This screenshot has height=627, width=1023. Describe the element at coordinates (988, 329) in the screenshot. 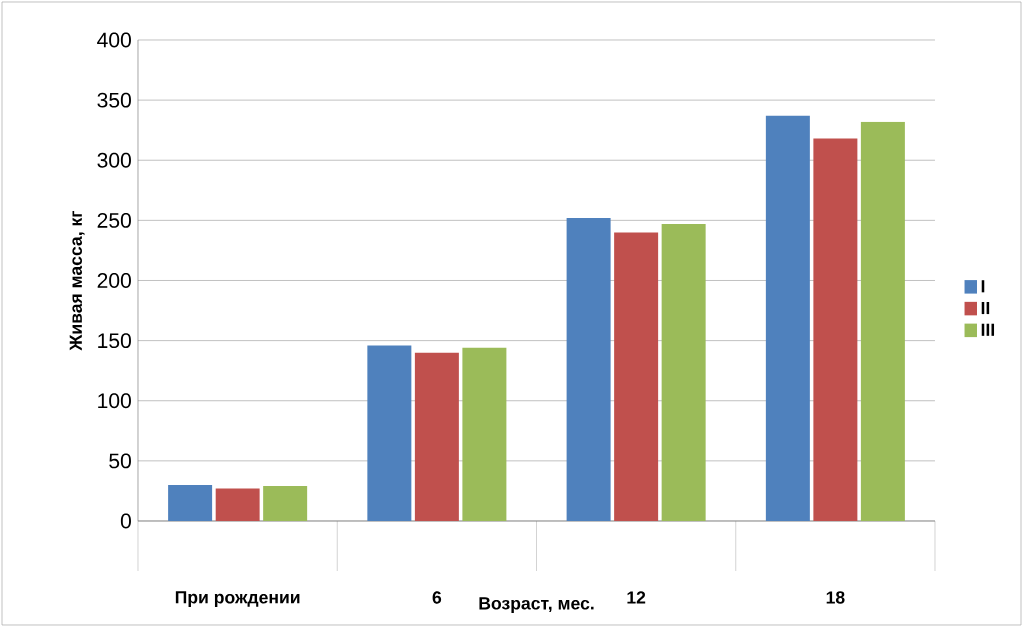

I see `legend-label: III` at that location.